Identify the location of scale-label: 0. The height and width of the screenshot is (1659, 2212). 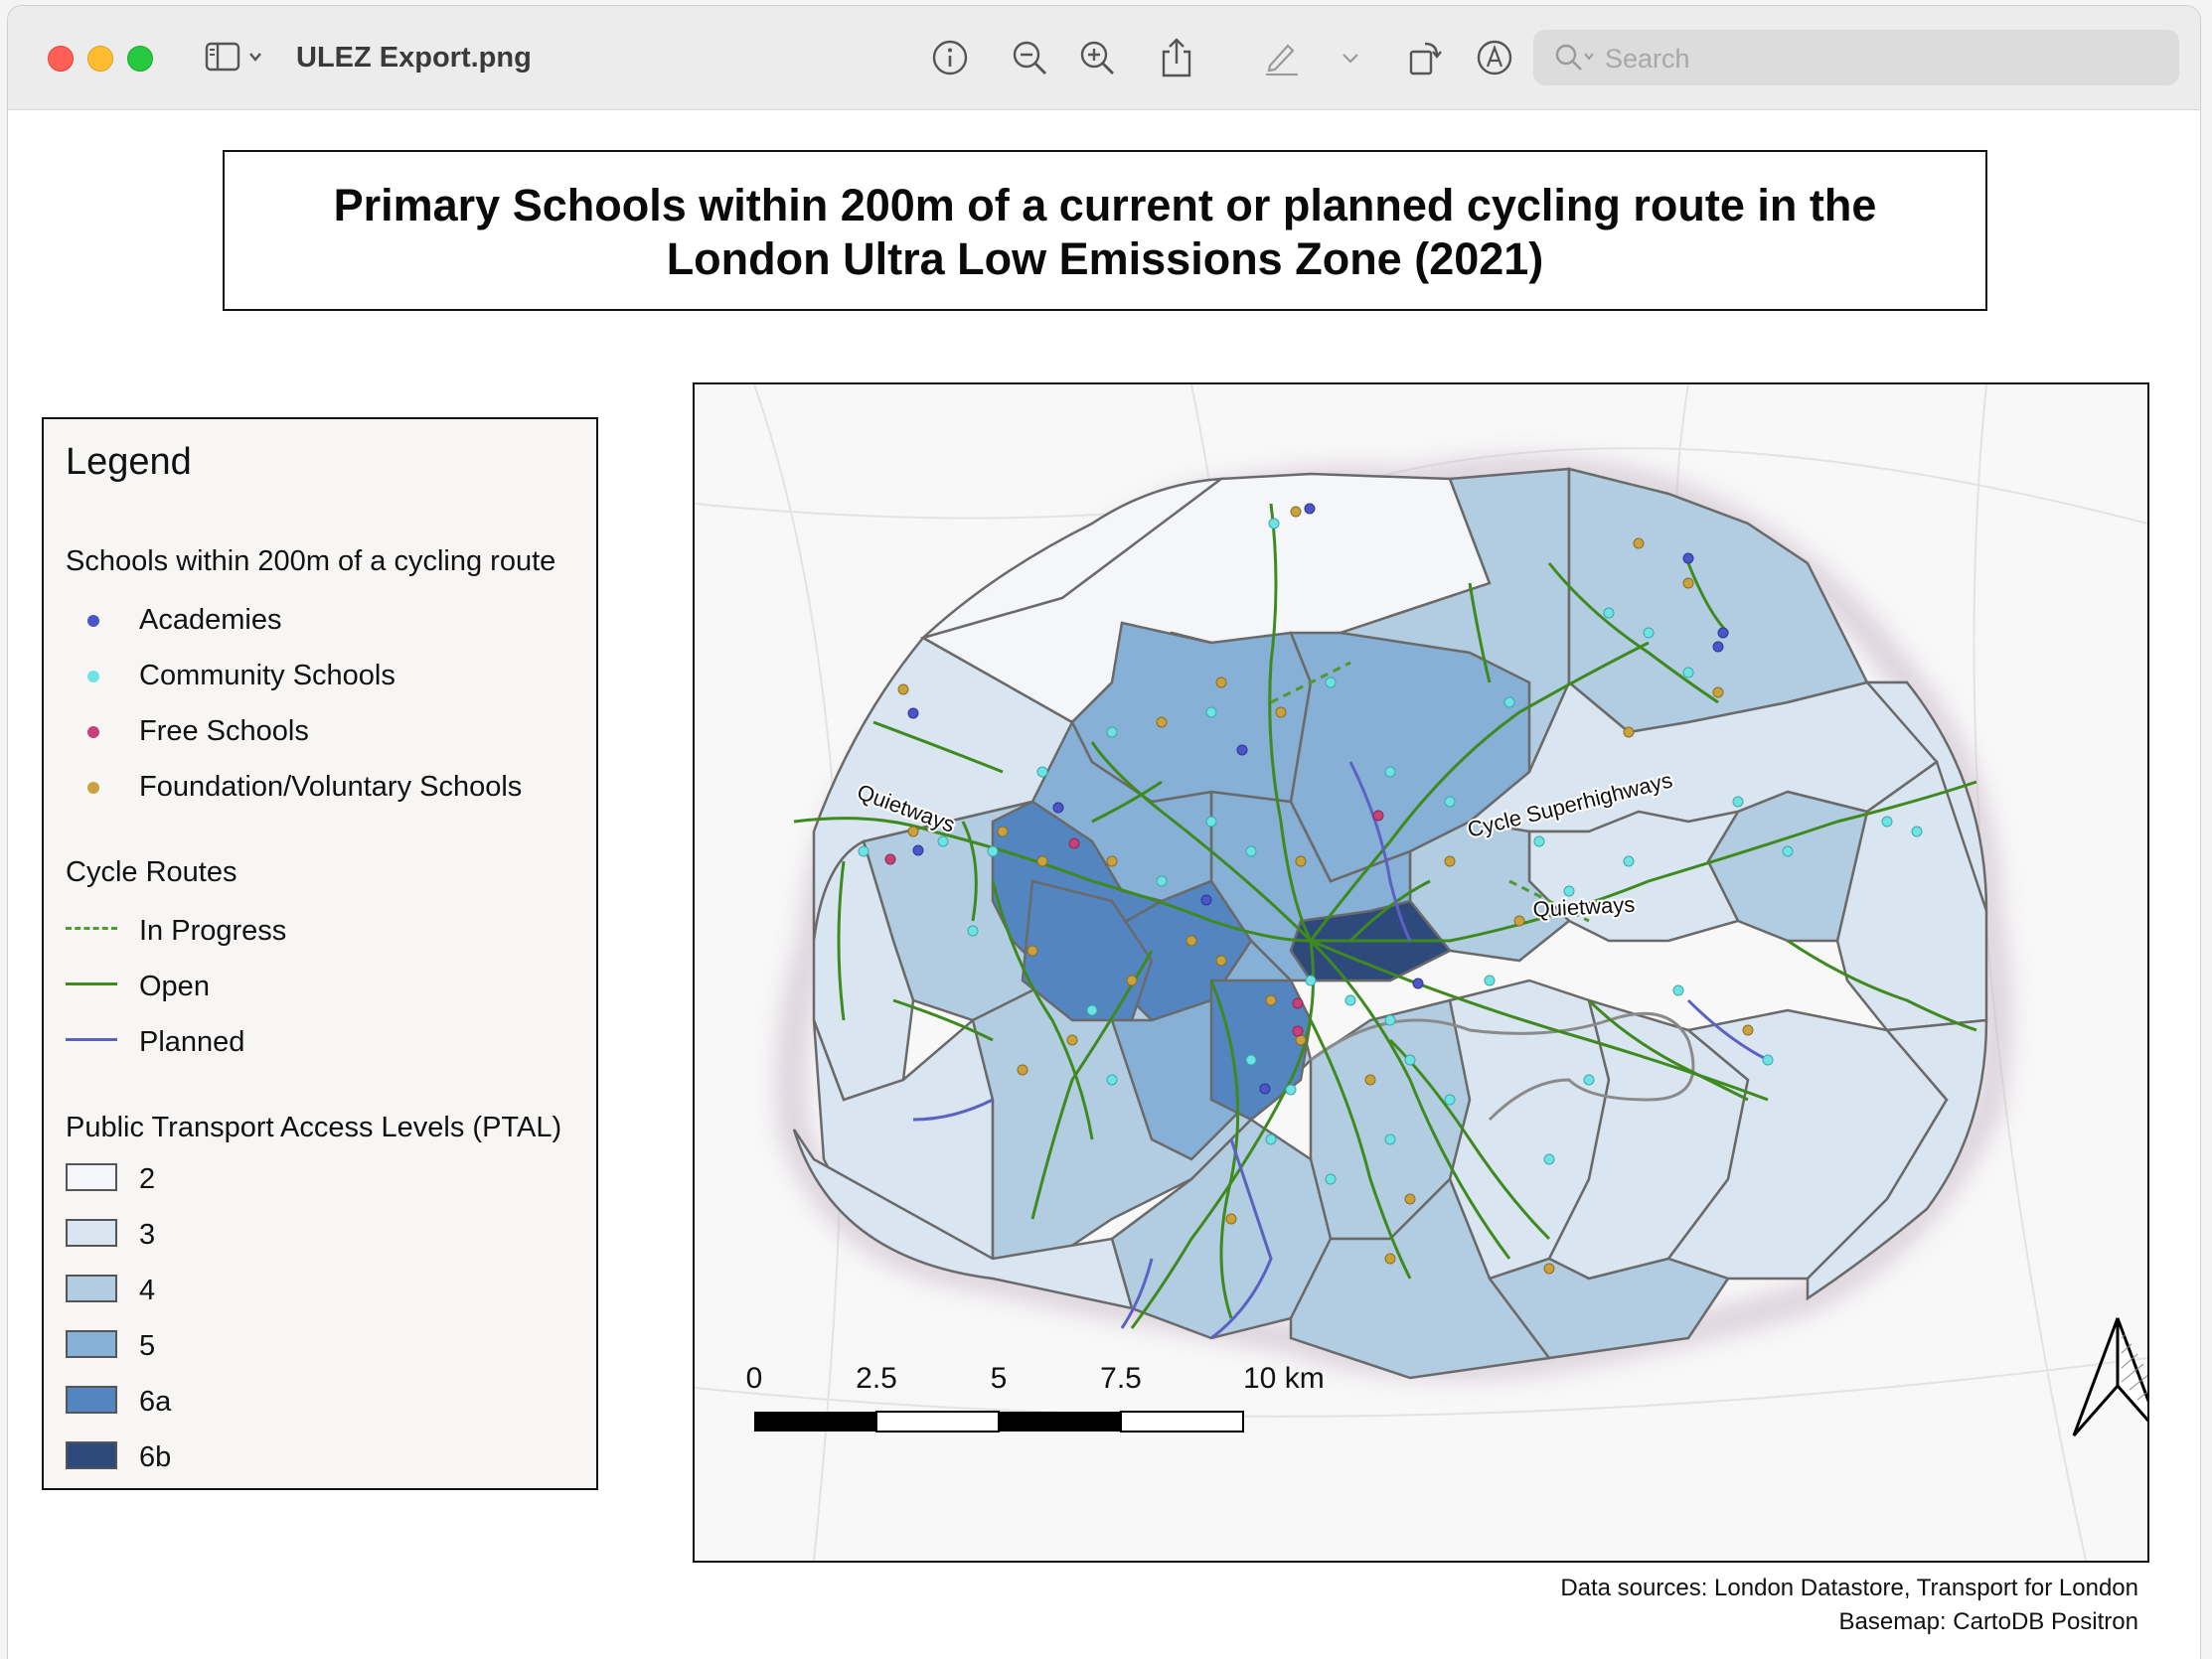
(755, 1379).